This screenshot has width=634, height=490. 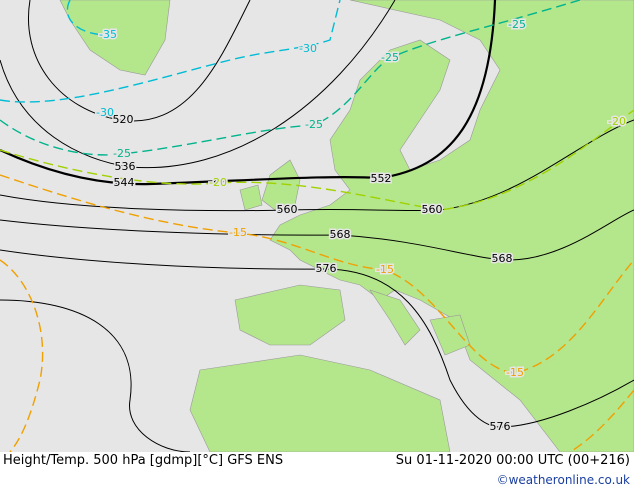 I want to click on height-label: 520, so click(x=123, y=119).